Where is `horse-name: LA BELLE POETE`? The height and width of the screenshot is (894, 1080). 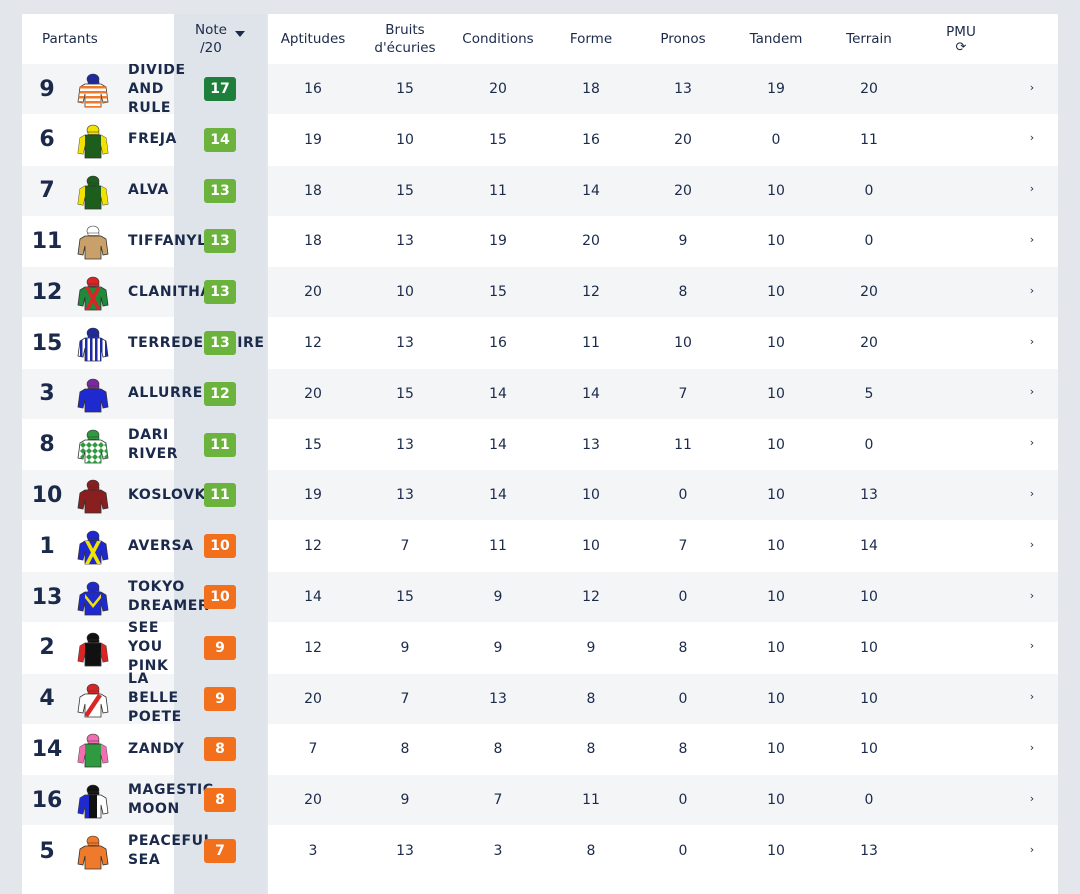
horse-name: LA BELLE POETE is located at coordinates (155, 698).